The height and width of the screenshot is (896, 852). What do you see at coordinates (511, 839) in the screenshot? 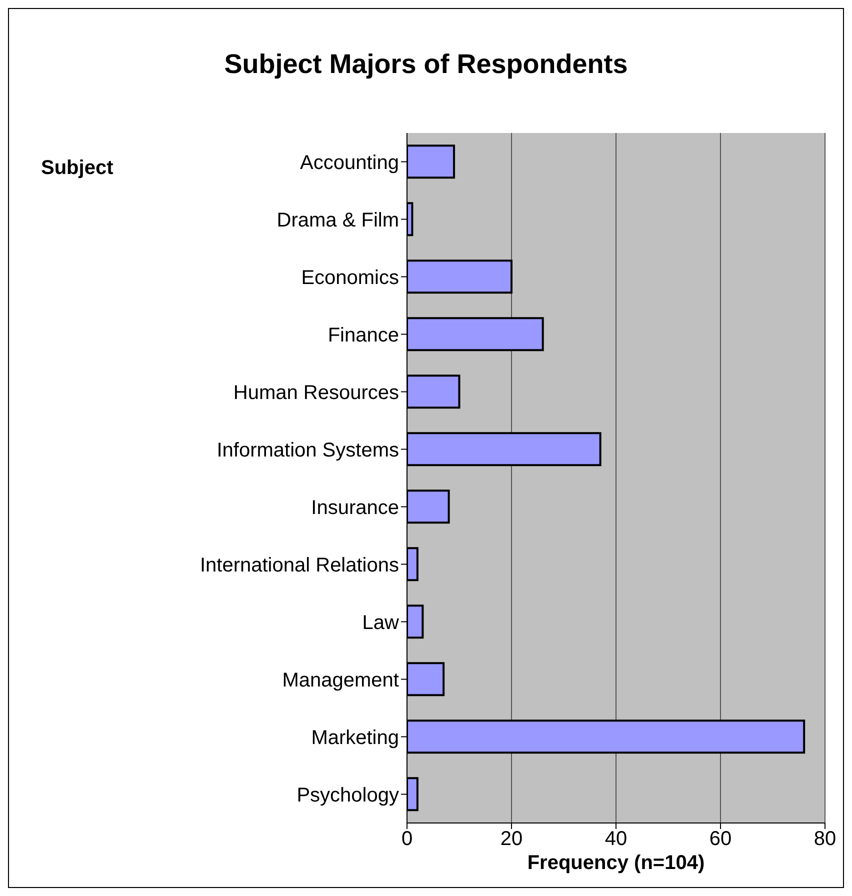
I see `x-tick-label: 20` at bounding box center [511, 839].